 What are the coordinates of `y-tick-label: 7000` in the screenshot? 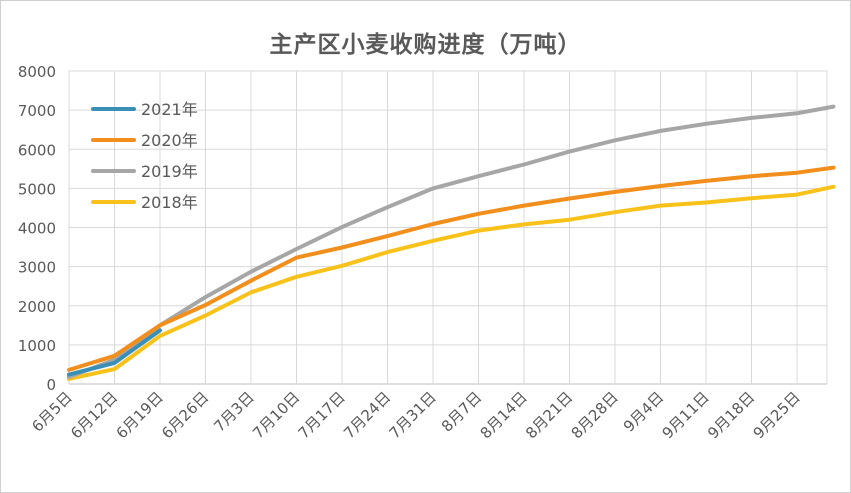 It's located at (37, 111).